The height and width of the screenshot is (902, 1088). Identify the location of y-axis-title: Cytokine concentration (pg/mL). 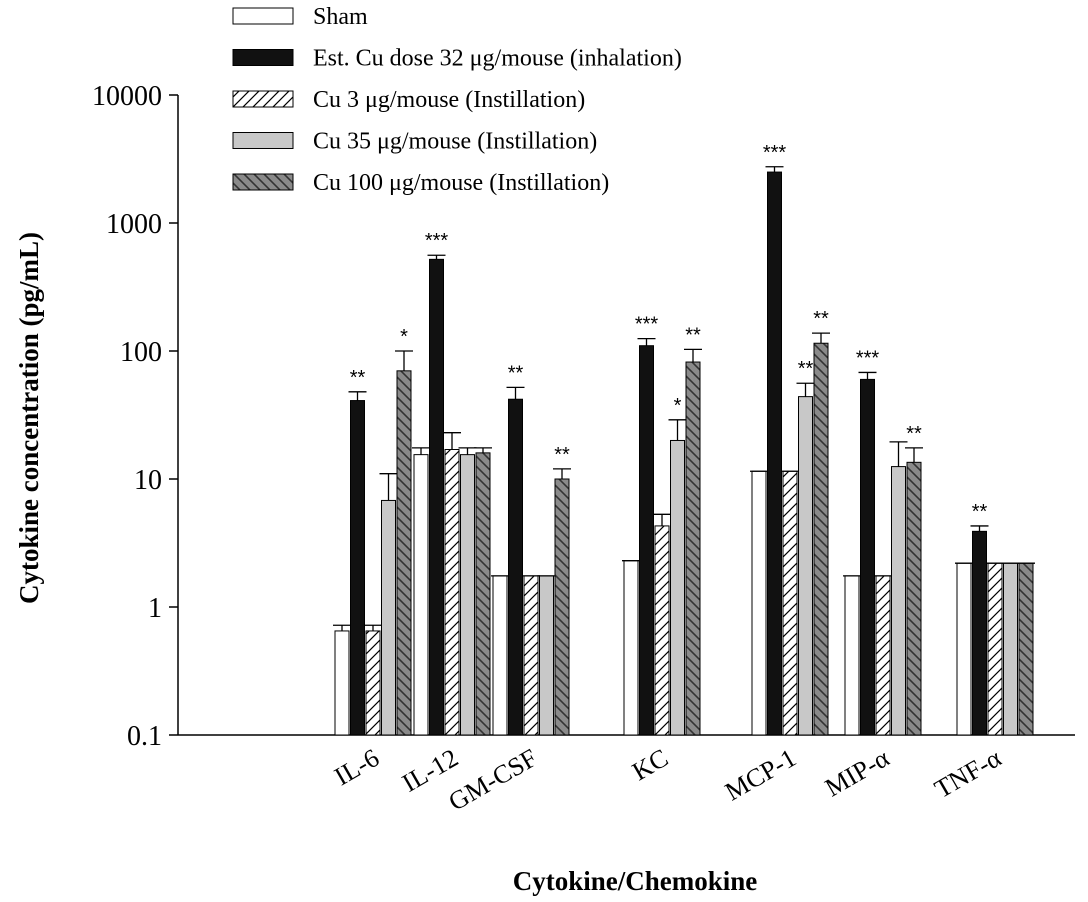
(29, 418).